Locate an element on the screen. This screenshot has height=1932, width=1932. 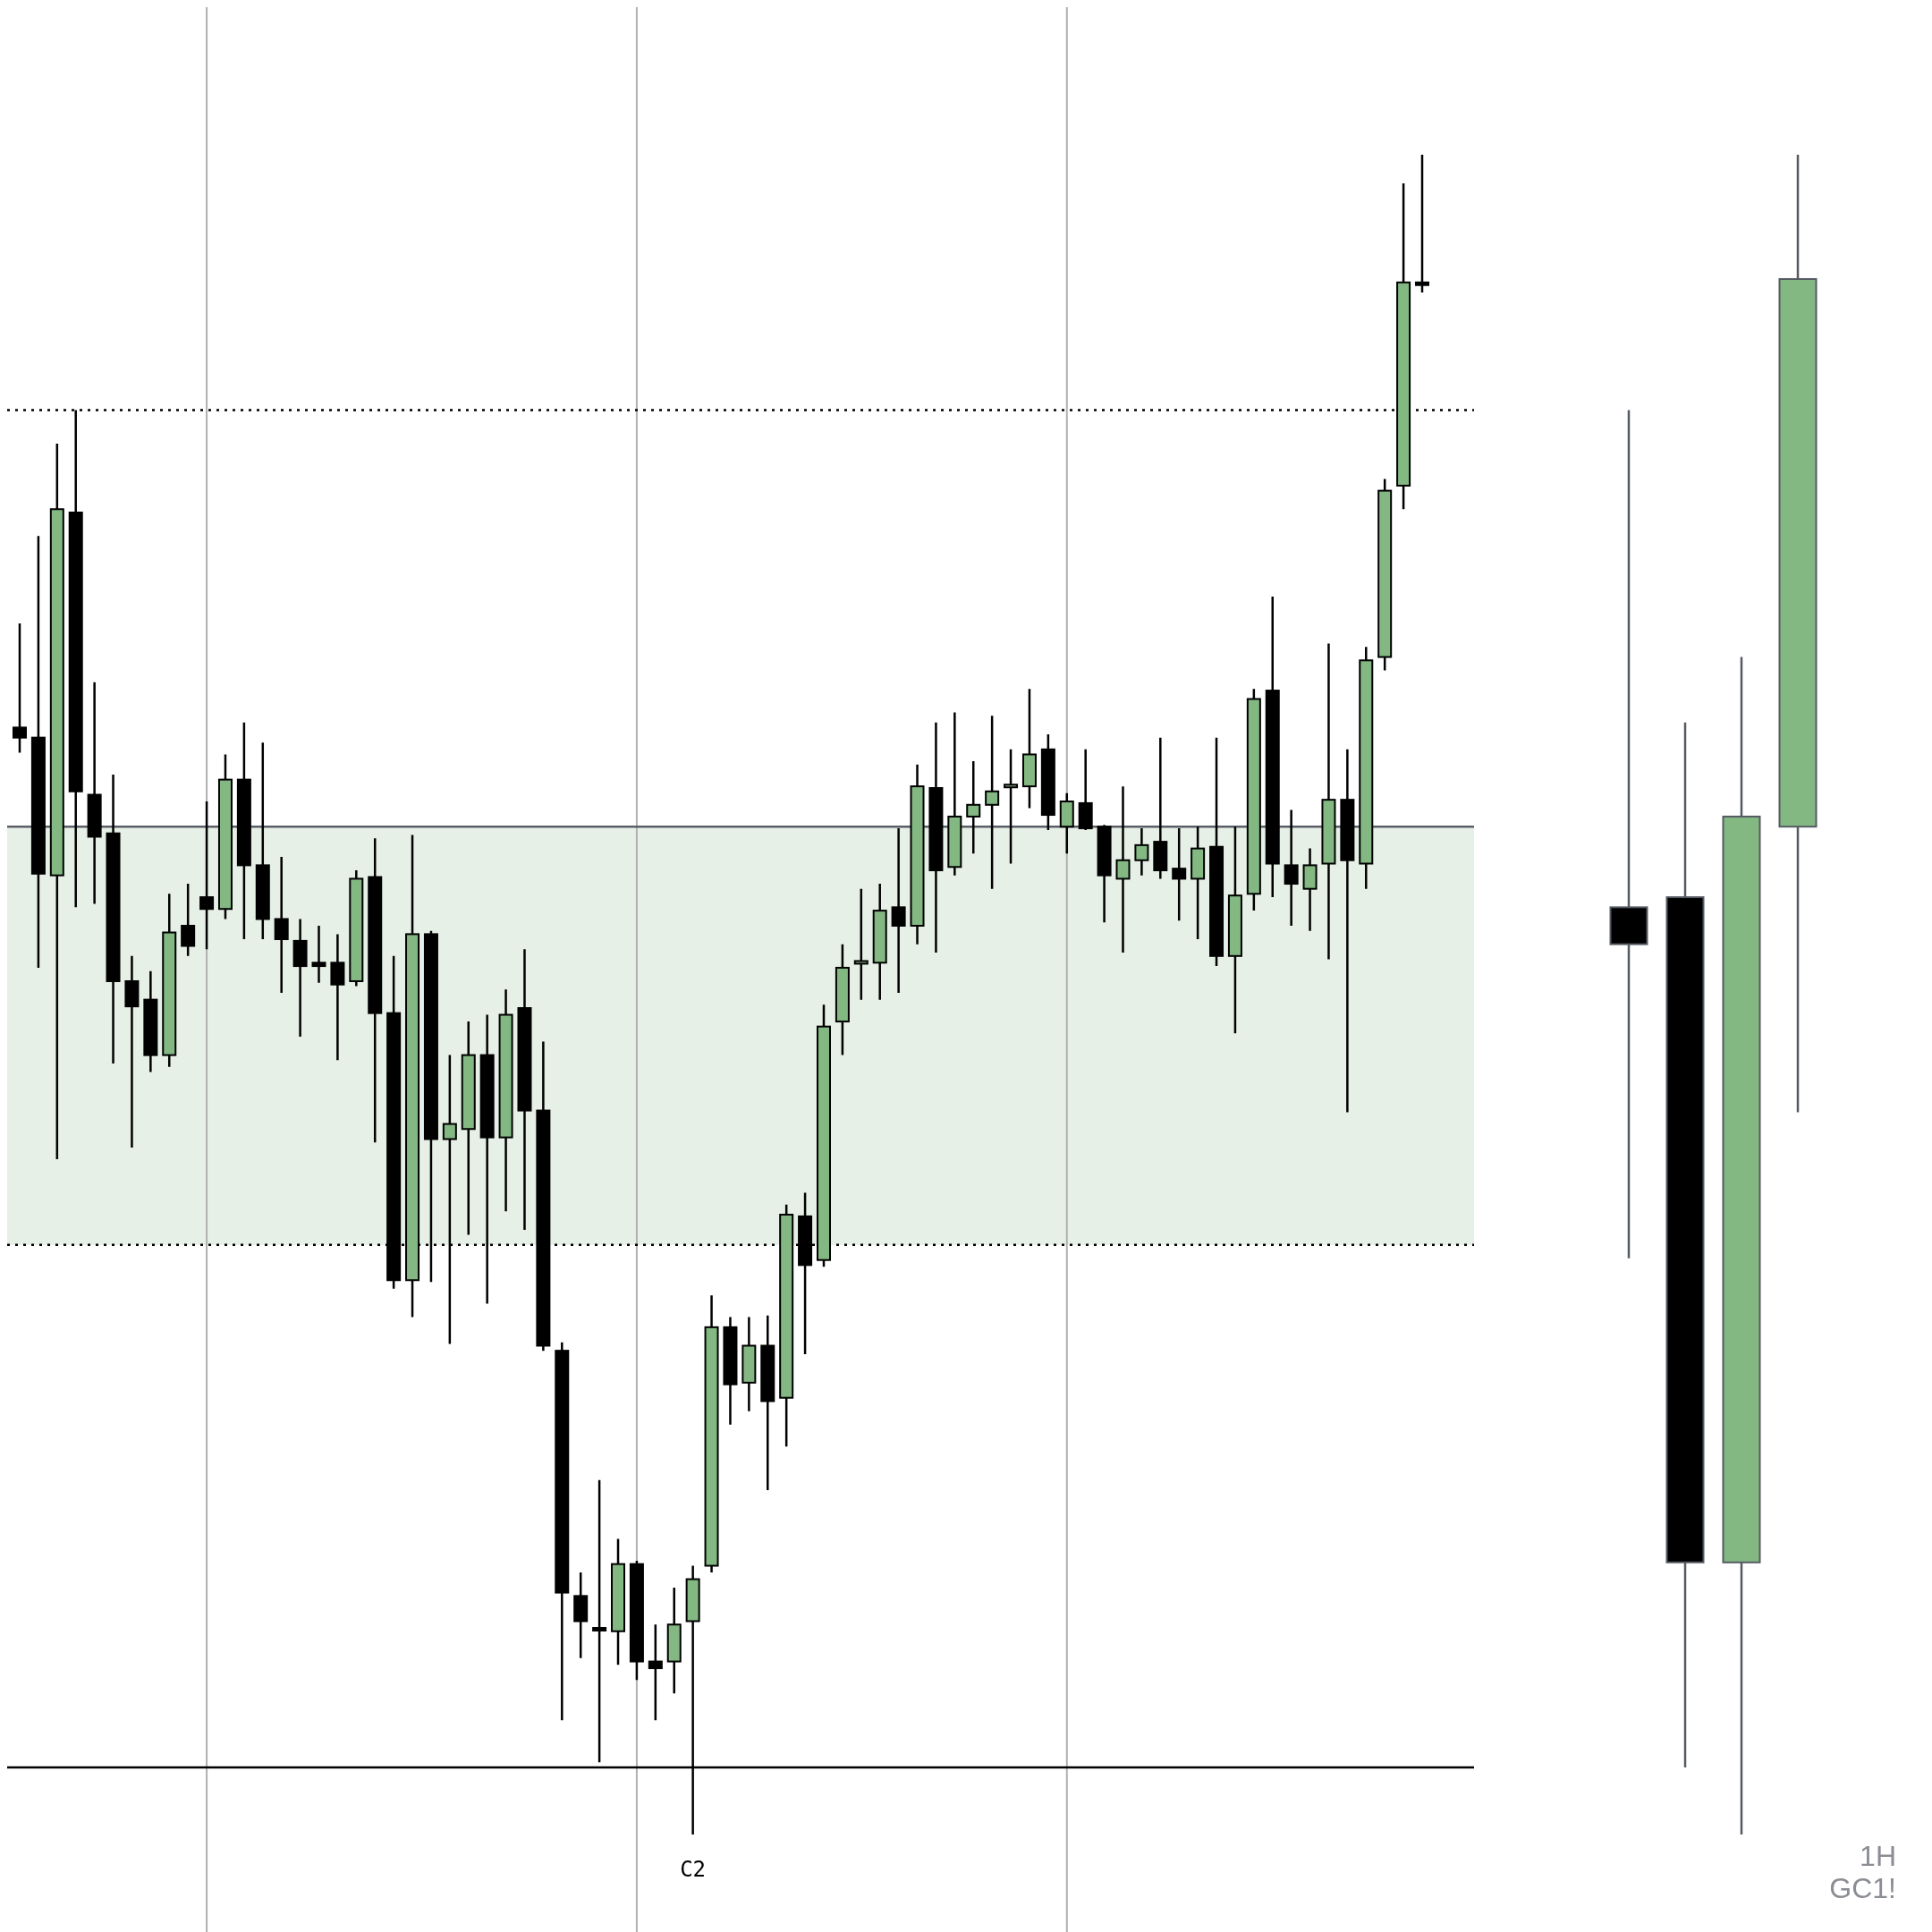
text: GC1! is located at coordinates (1862, 1888).